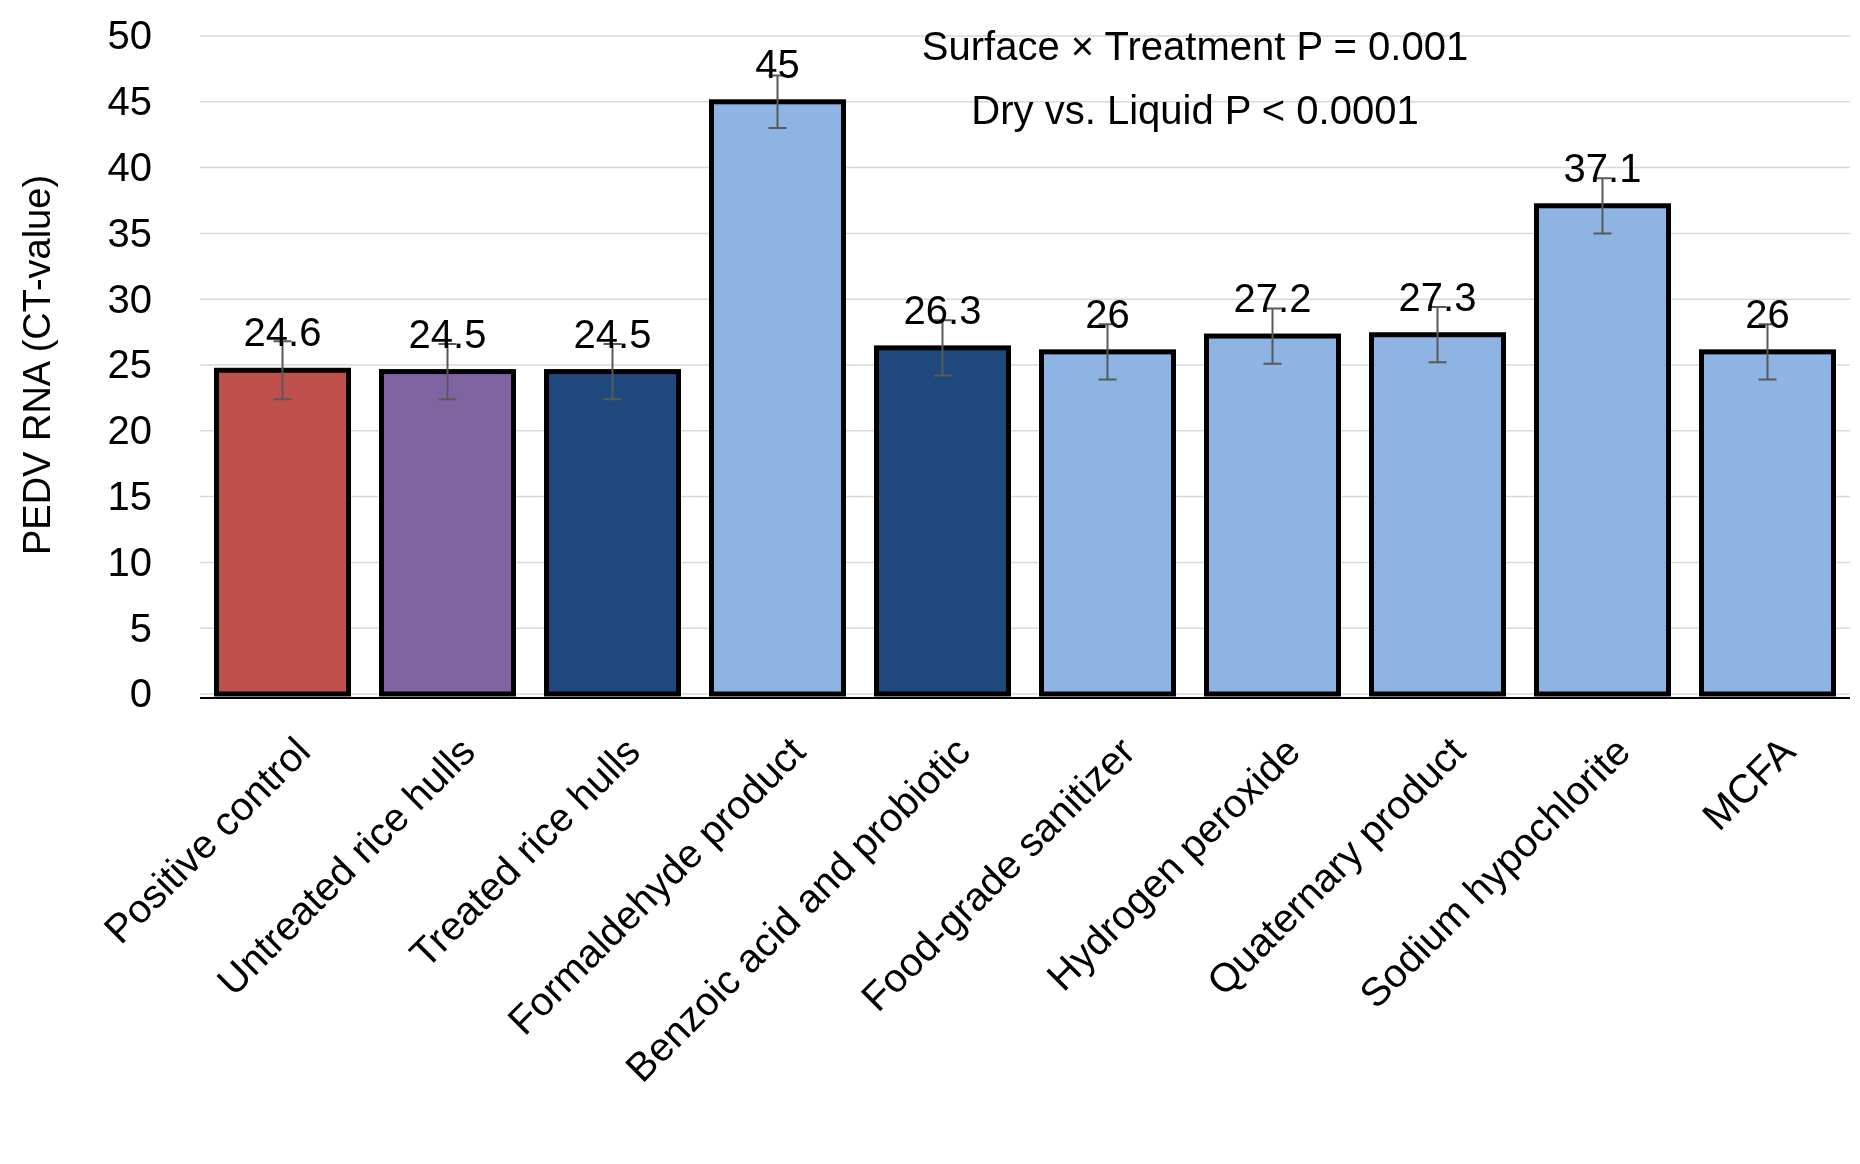  What do you see at coordinates (129, 495) in the screenshot?
I see `y-tick-label: 15` at bounding box center [129, 495].